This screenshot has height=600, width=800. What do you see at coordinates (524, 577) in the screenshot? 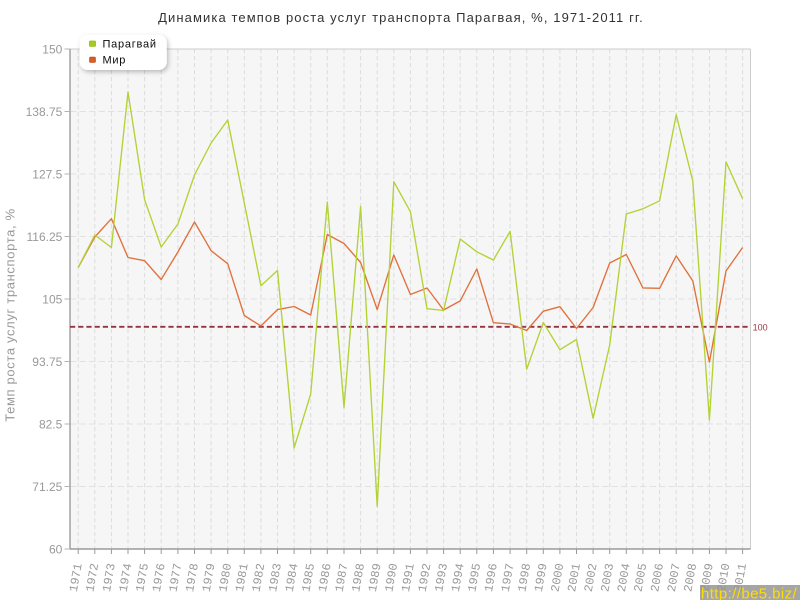
I see `svg-text: 1998` at bounding box center [524, 577].